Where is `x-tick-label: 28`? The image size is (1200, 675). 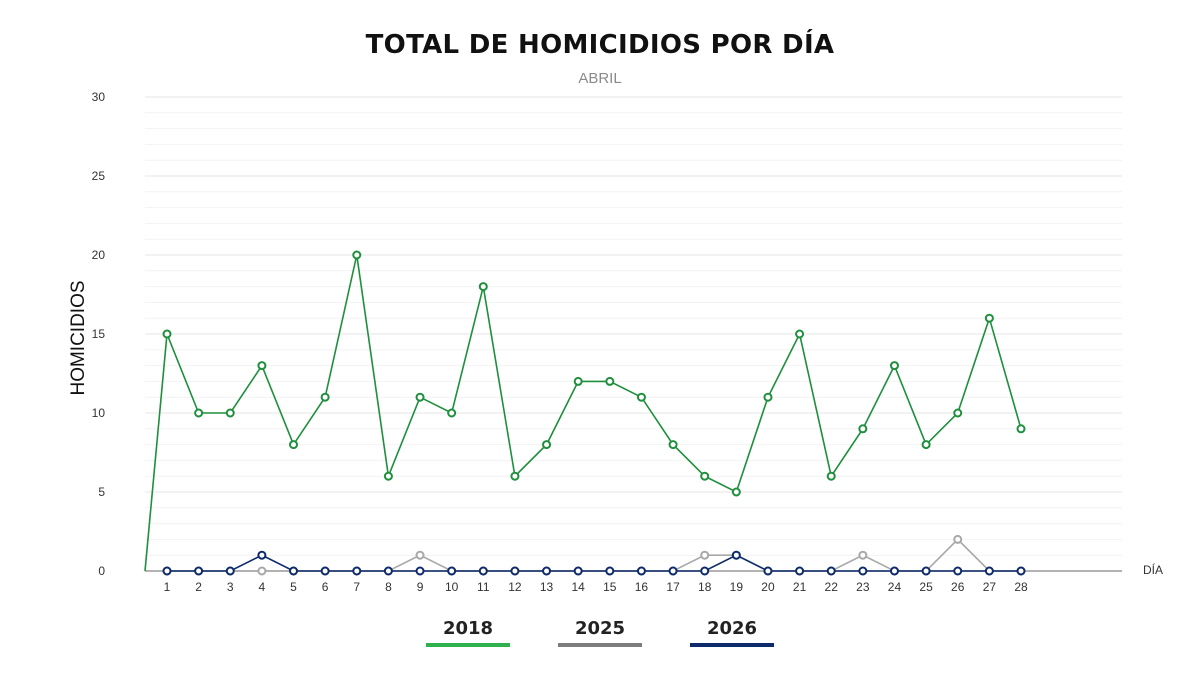 x-tick-label: 28 is located at coordinates (1021, 587).